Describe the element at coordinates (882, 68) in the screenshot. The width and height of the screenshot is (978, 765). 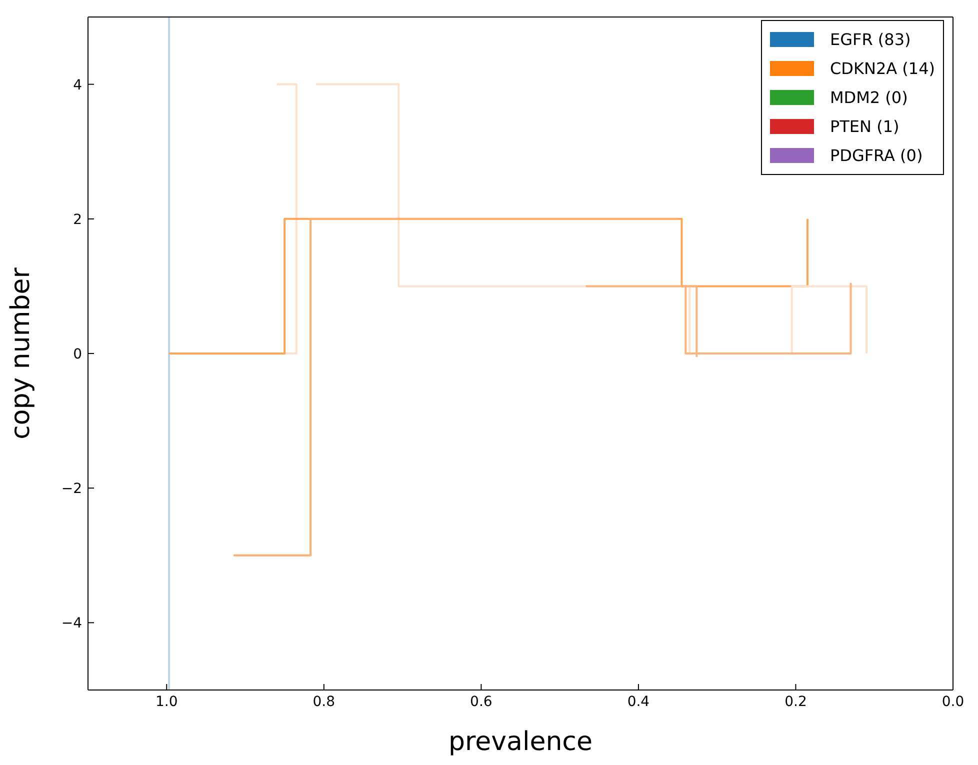
I see `legend-label: CDKN2A (14)` at that location.